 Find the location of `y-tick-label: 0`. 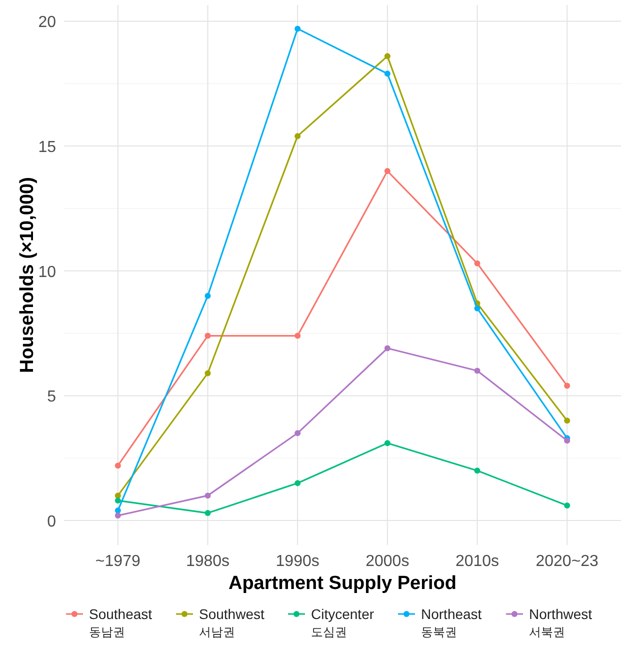

y-tick-label: 0 is located at coordinates (51, 522).